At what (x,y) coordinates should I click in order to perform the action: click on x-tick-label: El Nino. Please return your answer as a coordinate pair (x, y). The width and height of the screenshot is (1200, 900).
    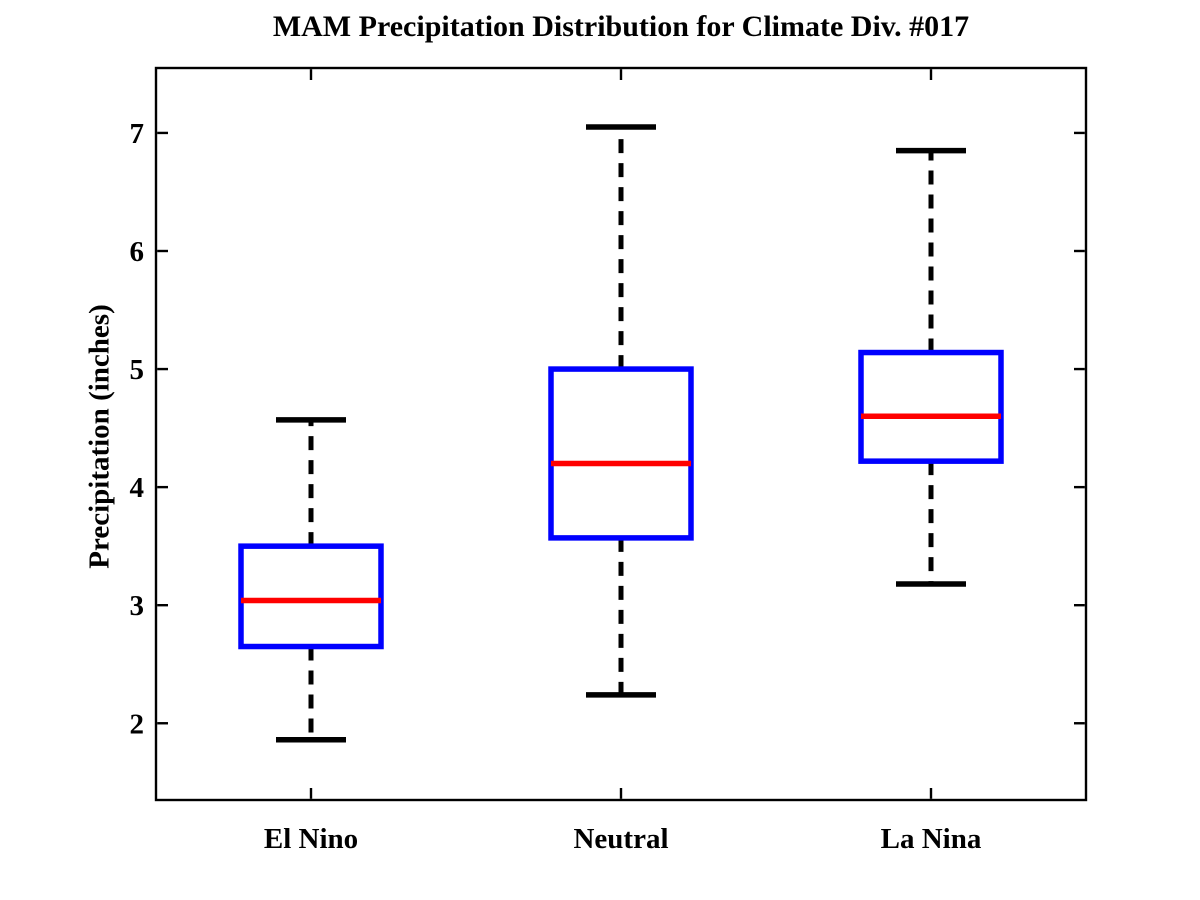
    Looking at the image, I should click on (311, 839).